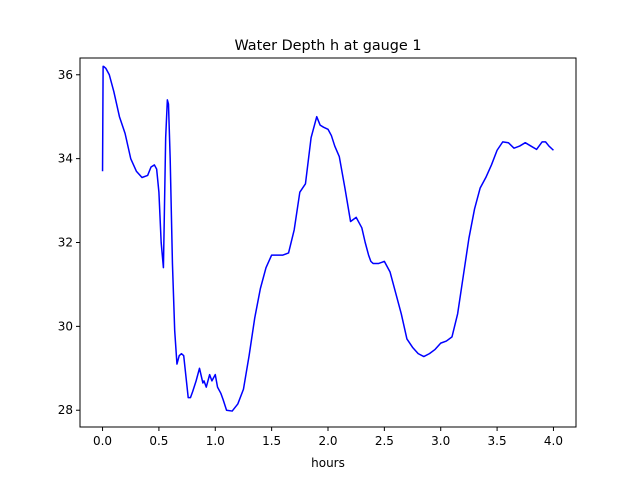 The image size is (640, 480). I want to click on y-tick-label: 34, so click(65, 159).